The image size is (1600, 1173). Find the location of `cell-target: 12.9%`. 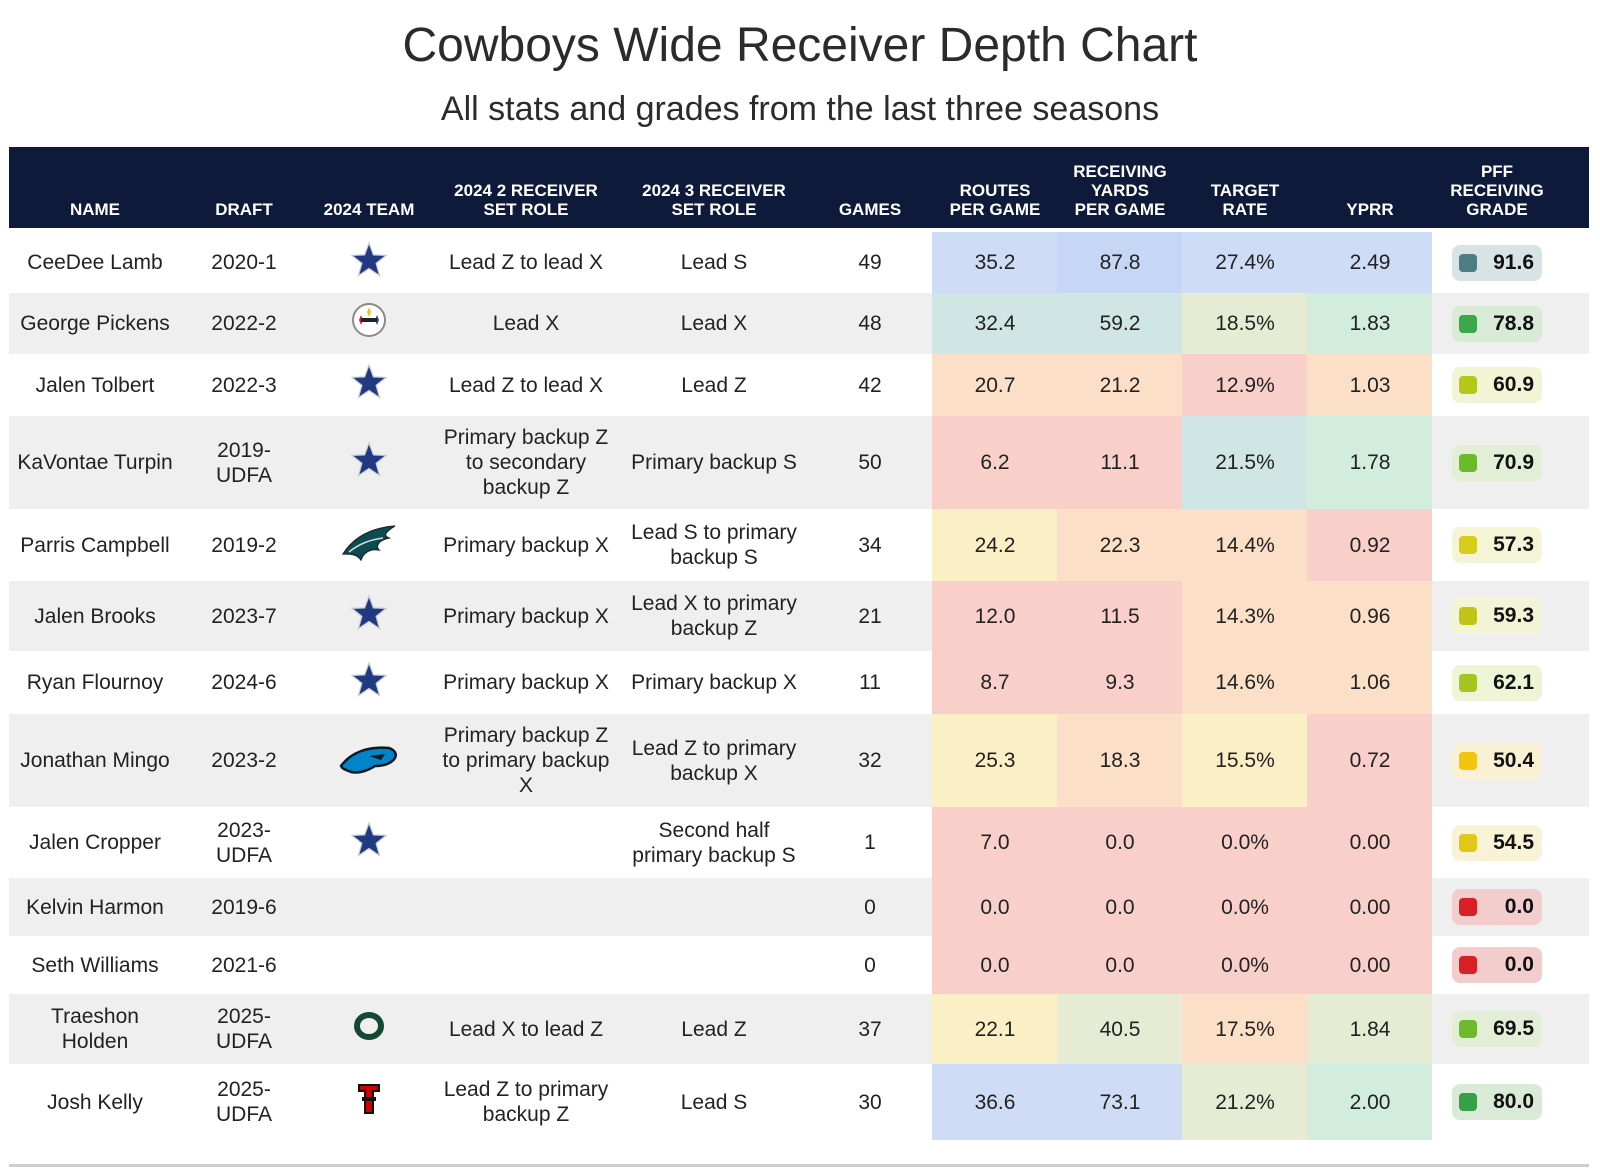

cell-target: 12.9% is located at coordinates (1245, 385).